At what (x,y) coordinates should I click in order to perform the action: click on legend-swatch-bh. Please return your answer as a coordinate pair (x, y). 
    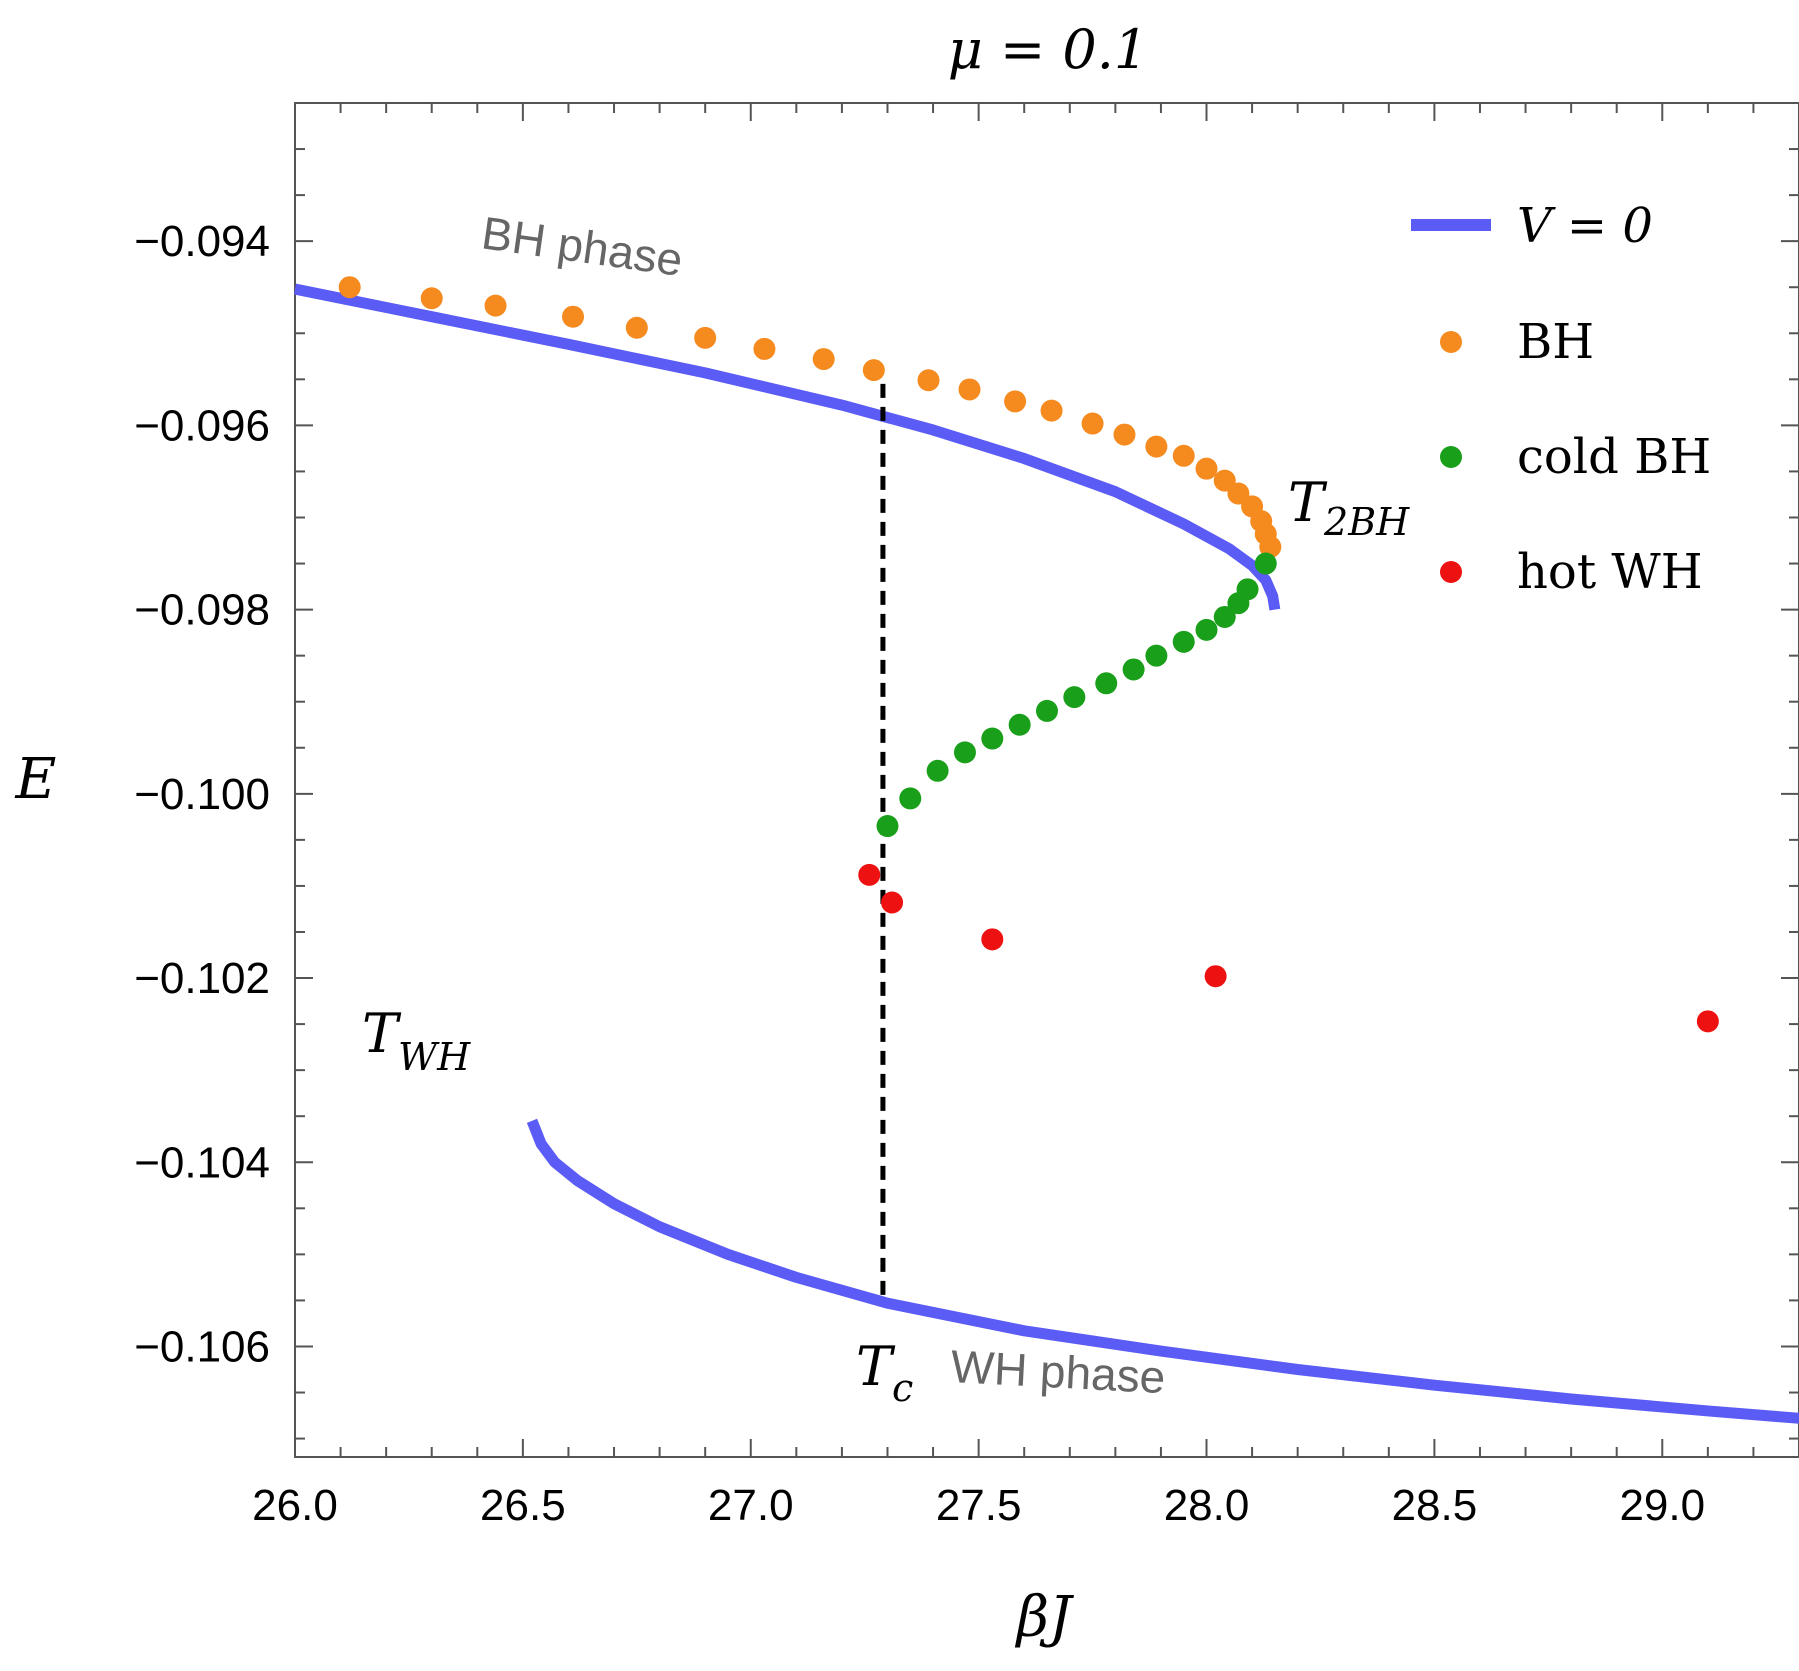
    Looking at the image, I should click on (1451, 342).